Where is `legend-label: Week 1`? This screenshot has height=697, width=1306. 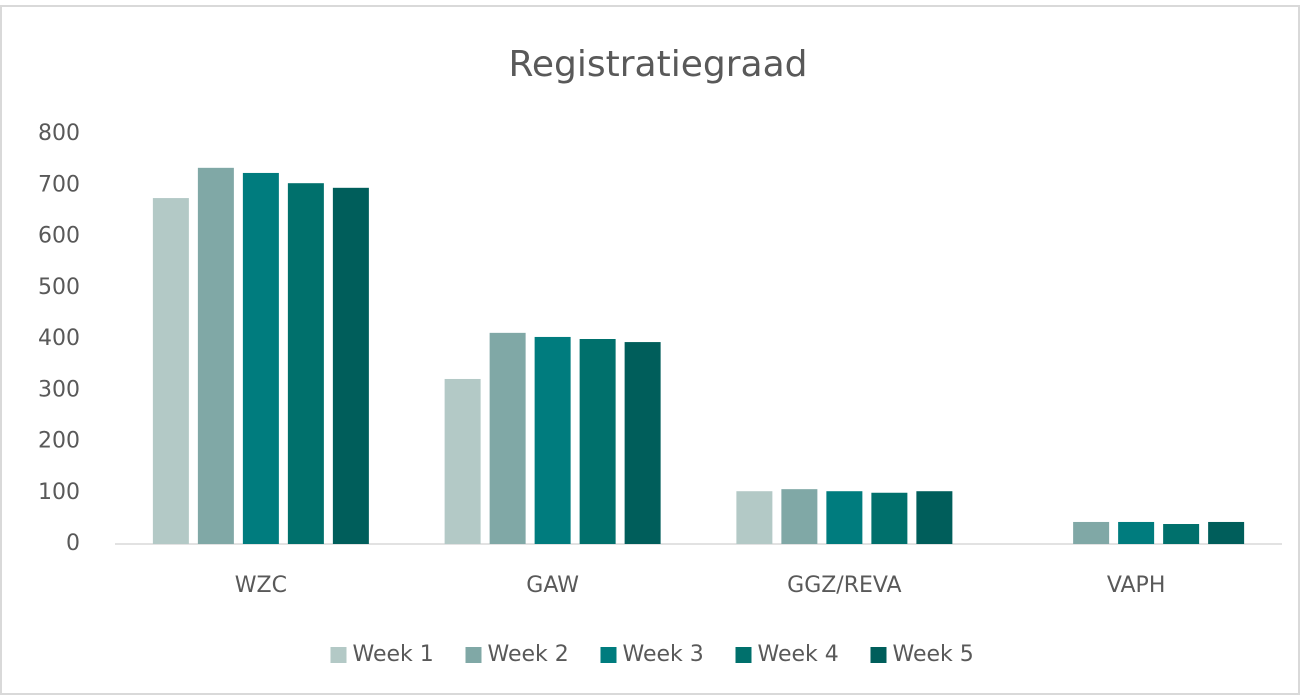 legend-label: Week 1 is located at coordinates (393, 654).